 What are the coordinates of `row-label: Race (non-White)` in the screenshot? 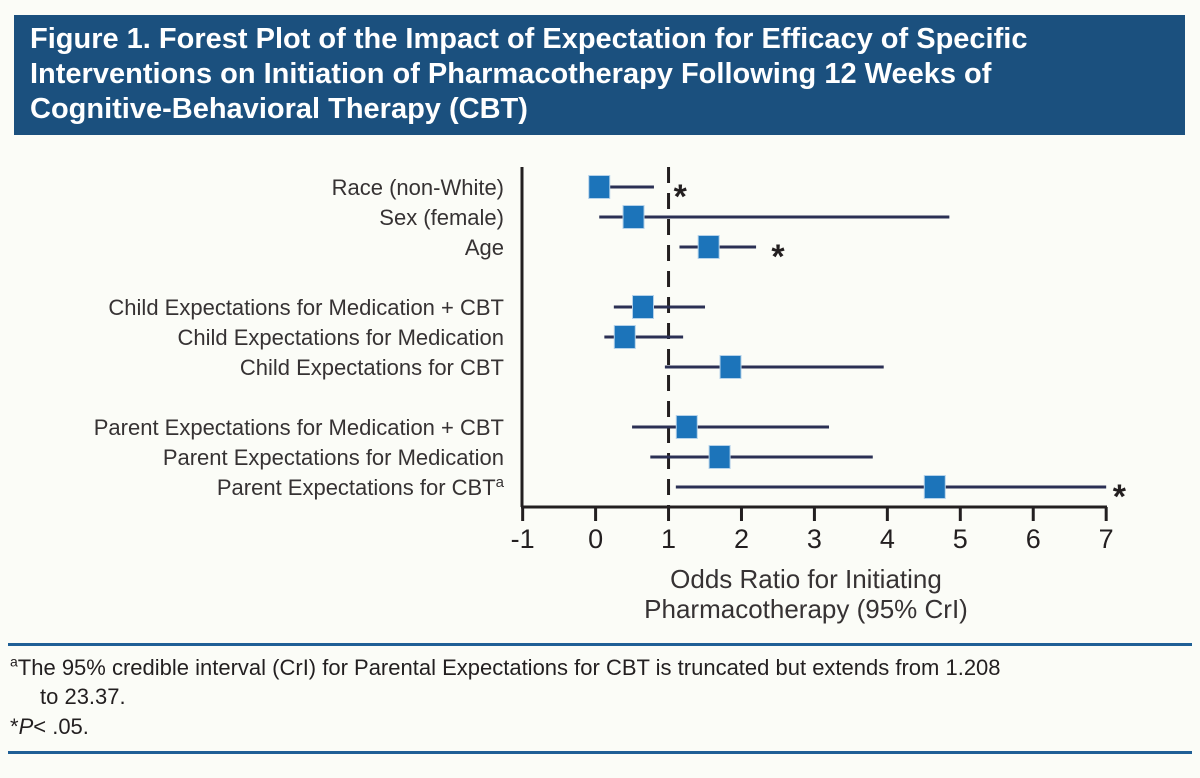 It's located at (418, 187).